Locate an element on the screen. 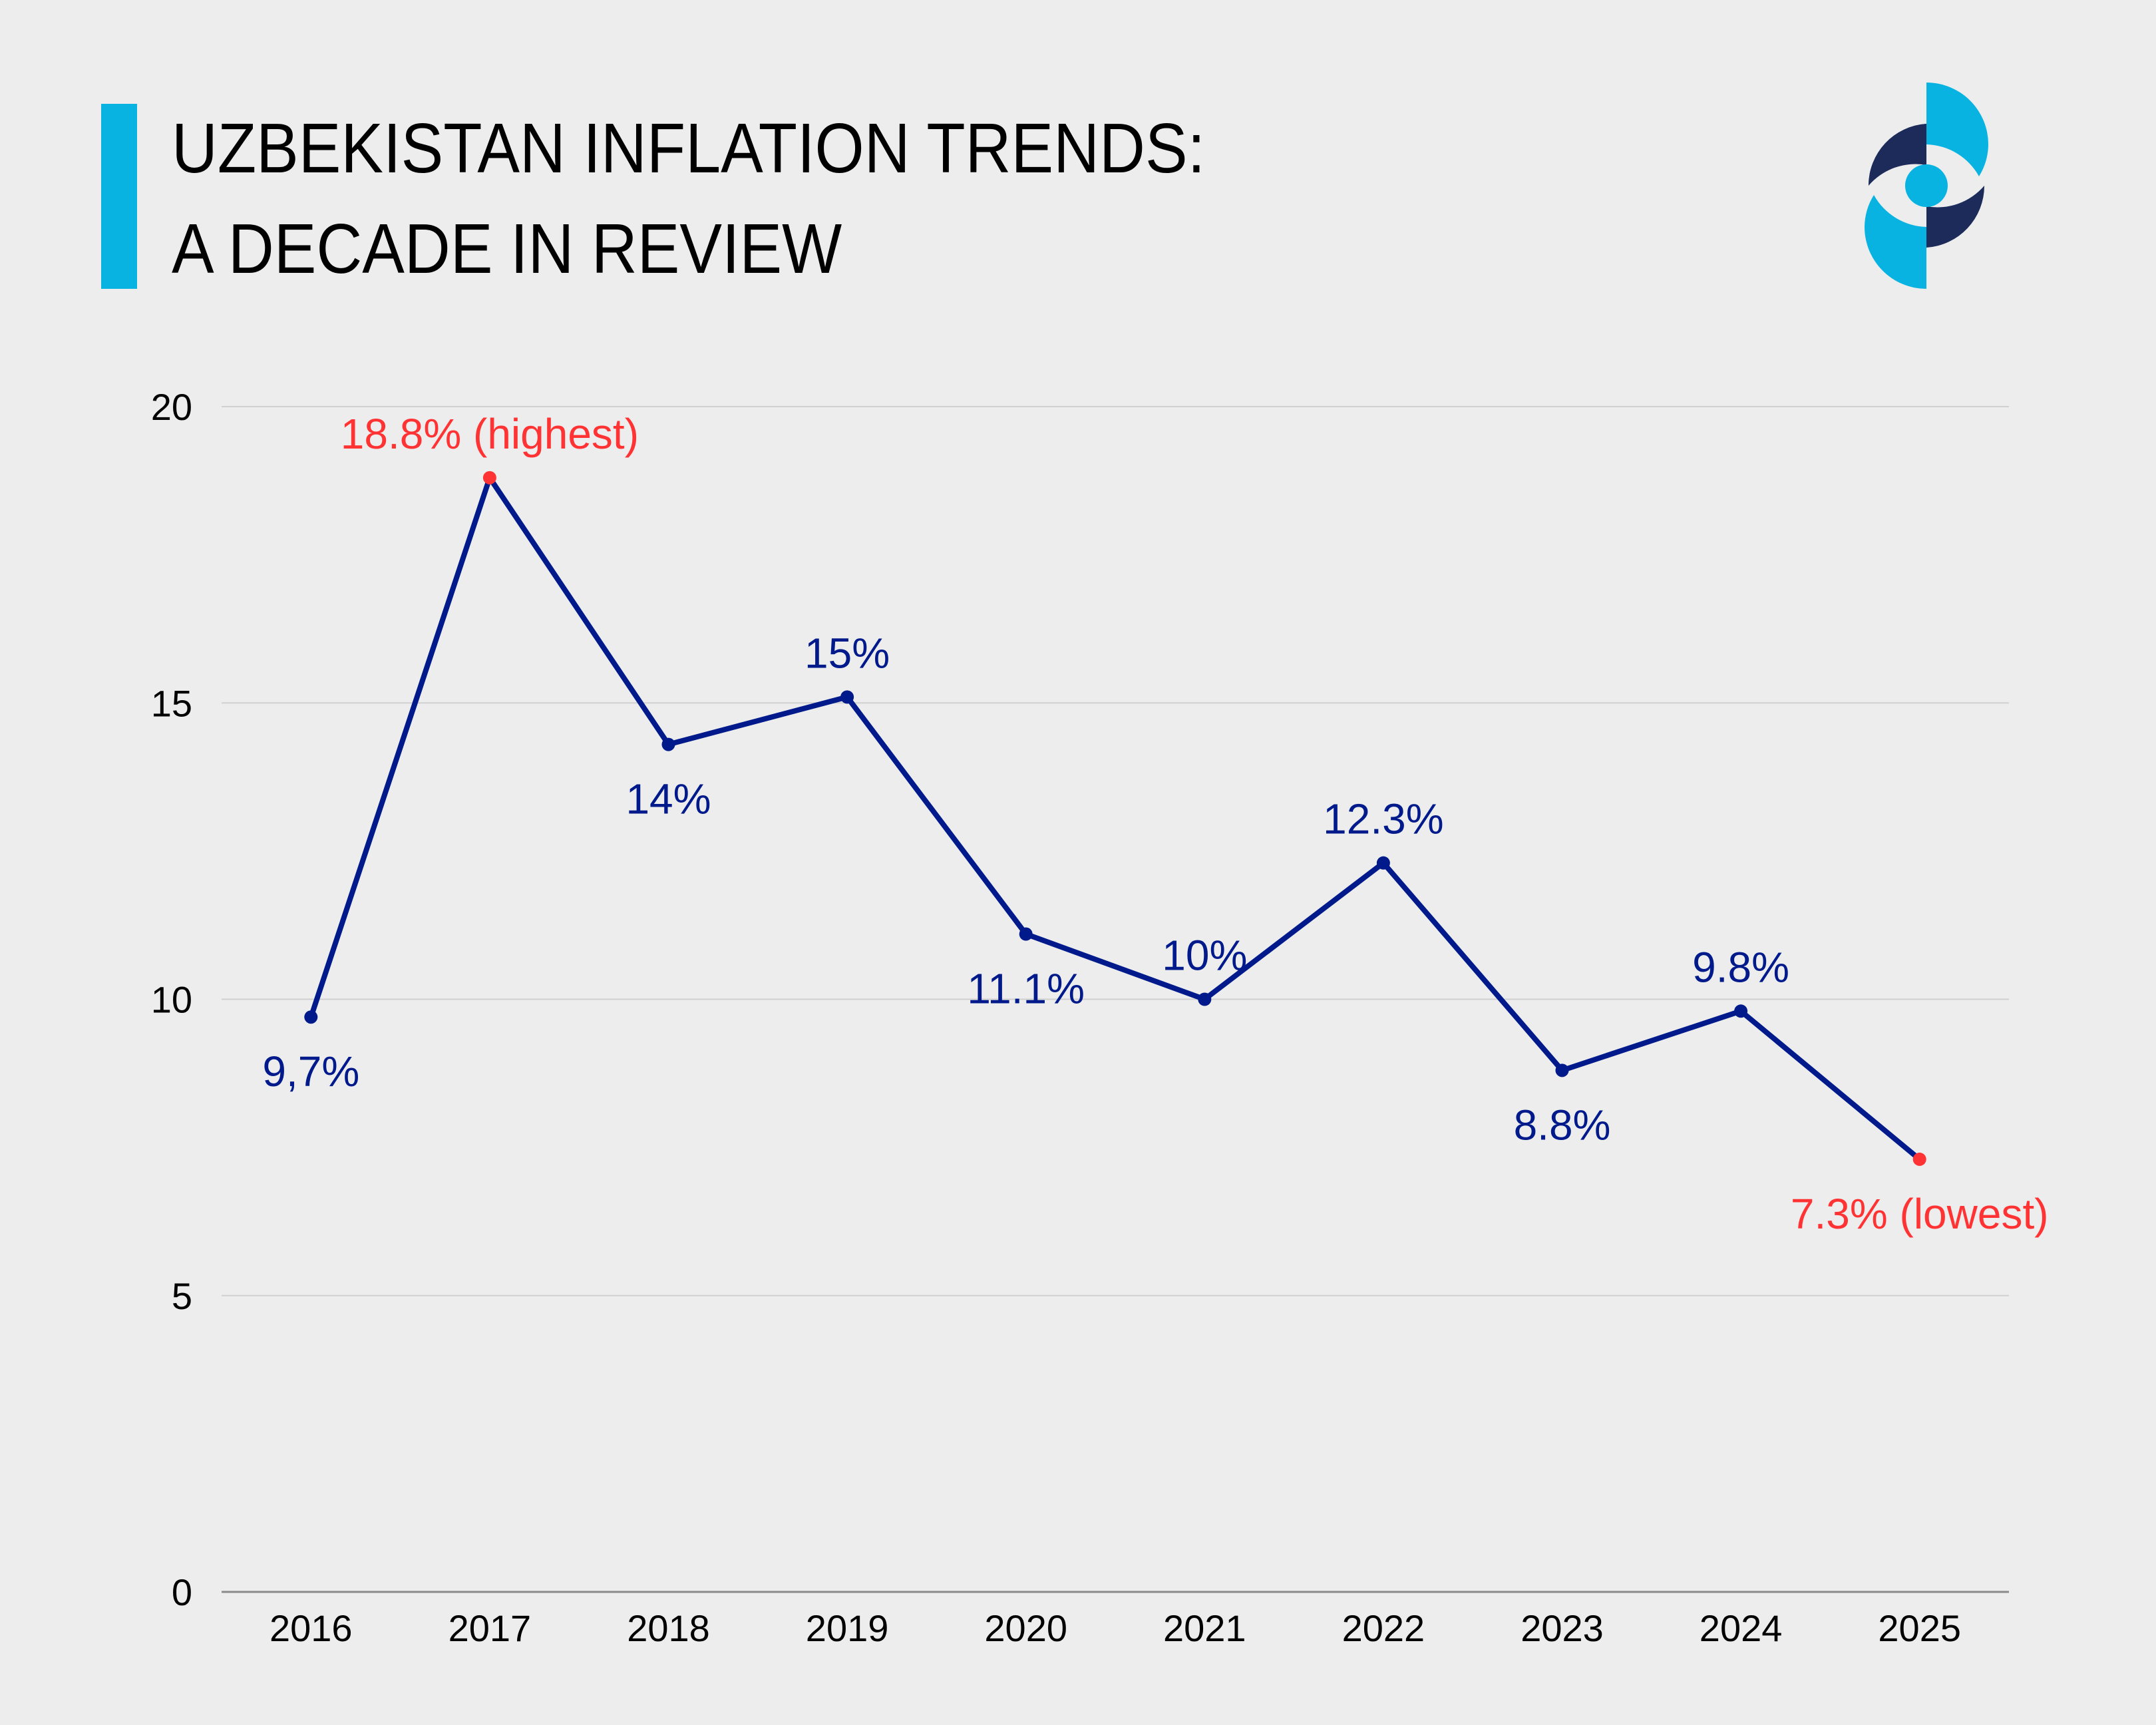 This screenshot has height=1725, width=2156. x-tick-label: 2022 is located at coordinates (1383, 1628).